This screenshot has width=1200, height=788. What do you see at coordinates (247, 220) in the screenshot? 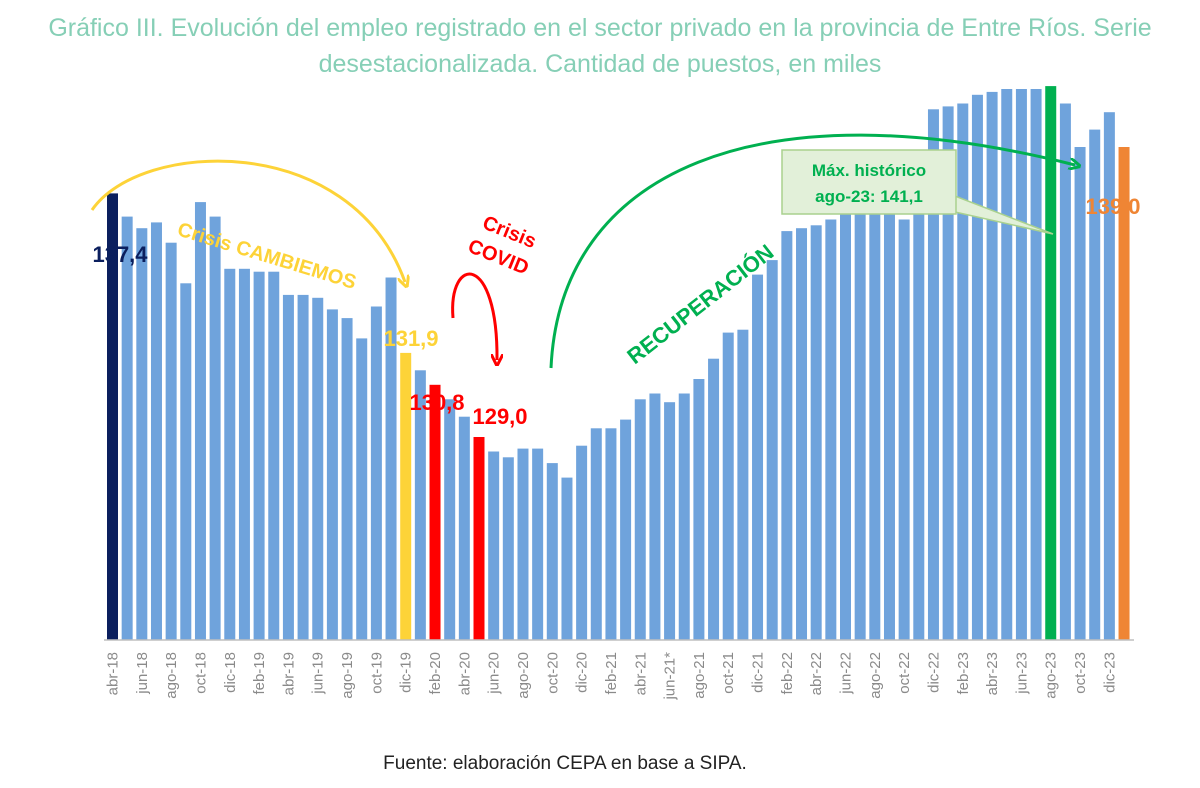
I see `cambiemos-arrow` at bounding box center [247, 220].